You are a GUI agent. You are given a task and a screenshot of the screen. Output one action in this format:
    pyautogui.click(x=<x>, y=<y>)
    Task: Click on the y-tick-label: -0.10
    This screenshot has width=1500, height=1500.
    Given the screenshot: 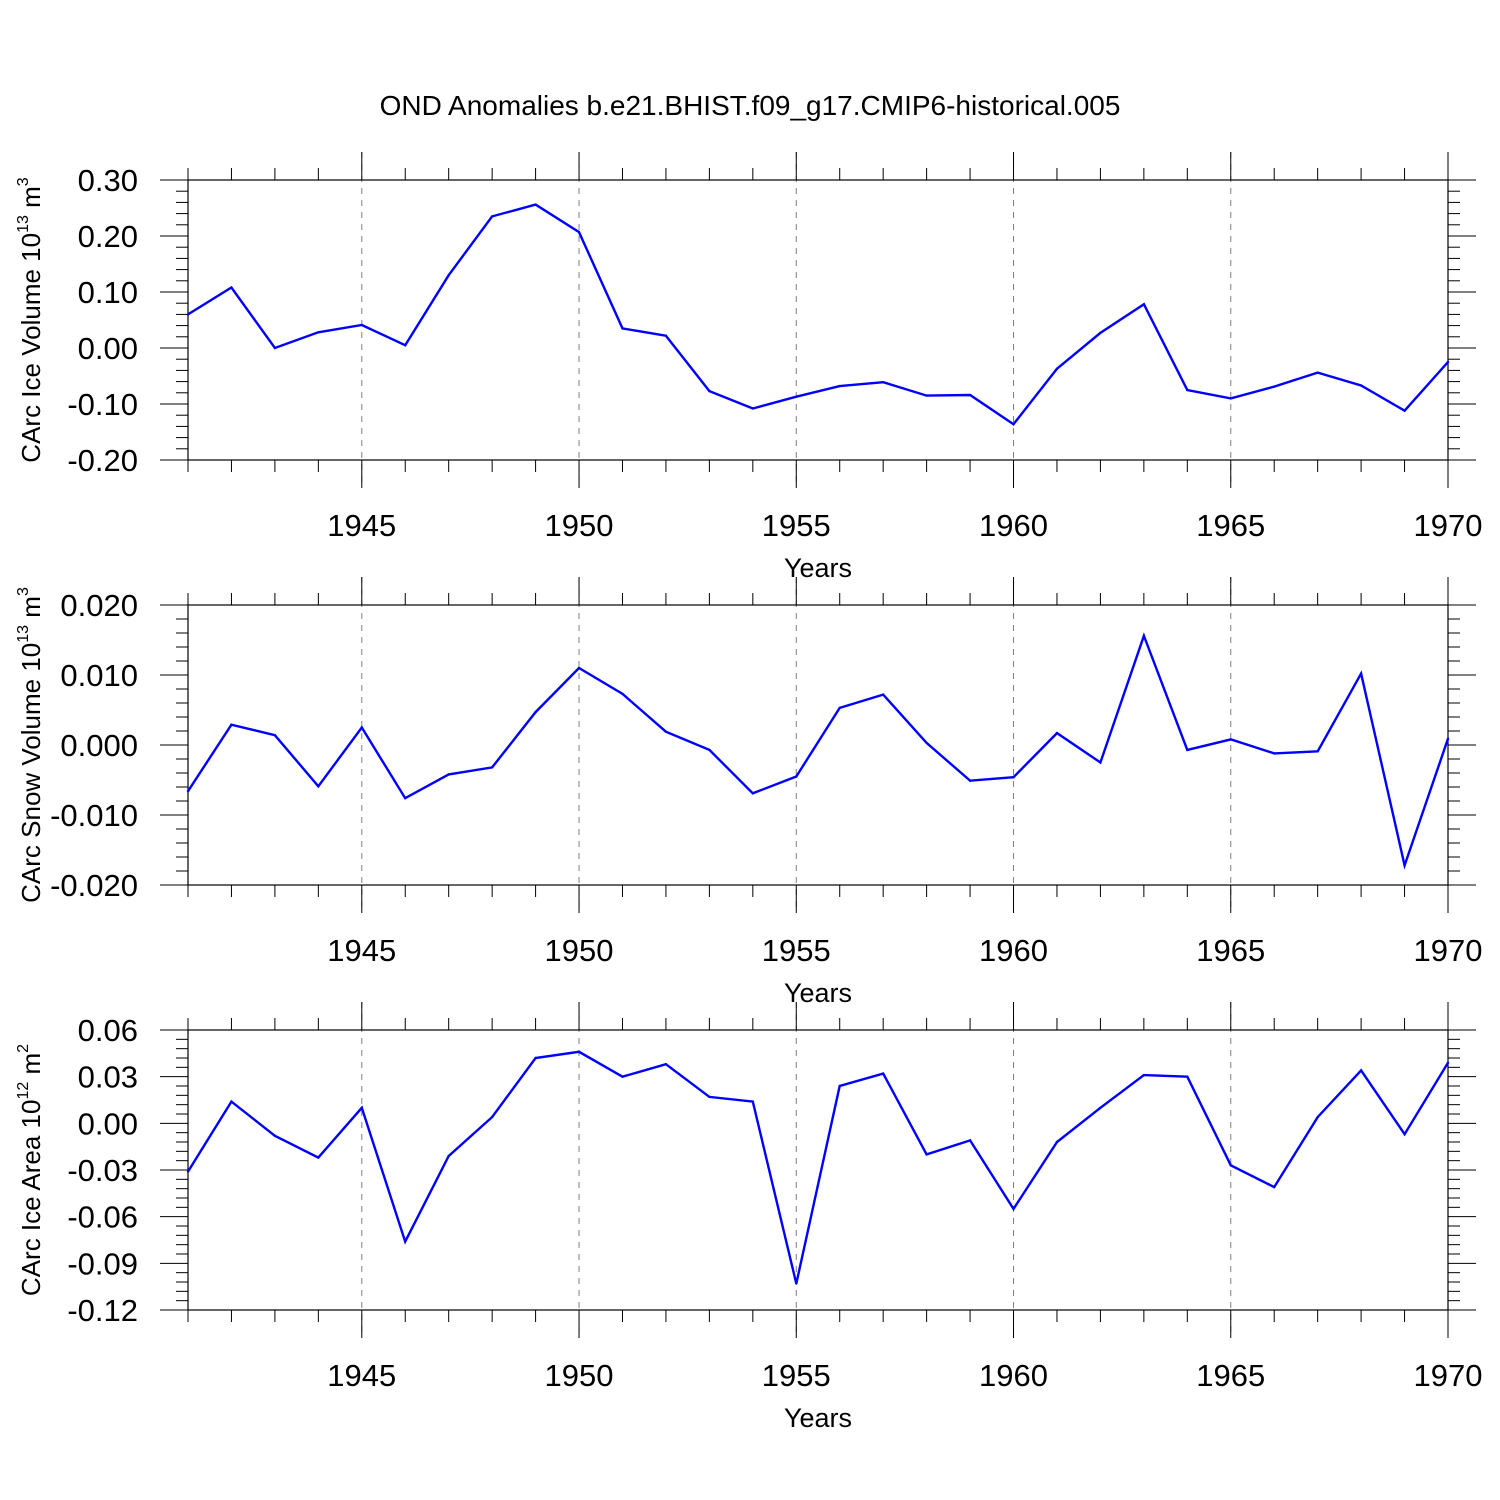 What is the action you would take?
    pyautogui.click(x=102, y=404)
    